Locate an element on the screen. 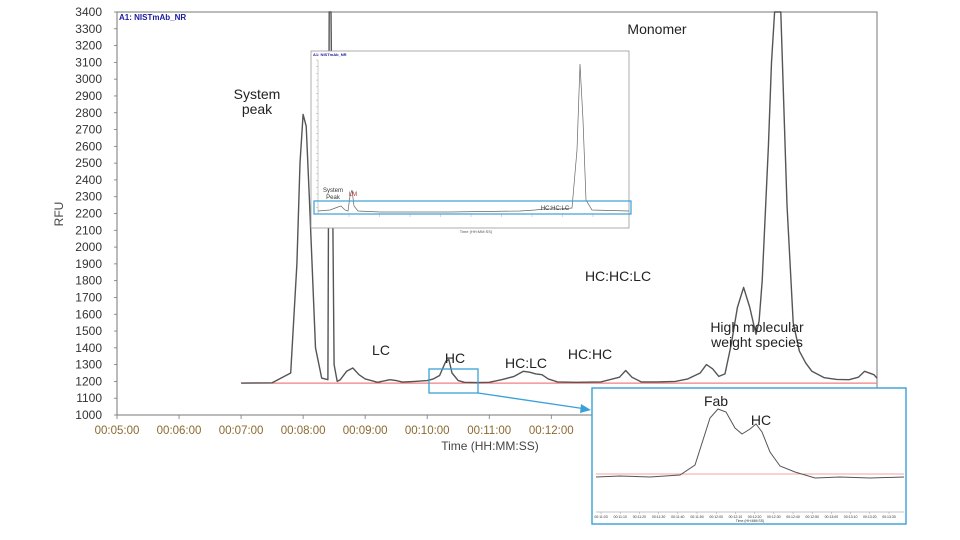 This screenshot has height=540, width=960. y-tick-label: 1200 is located at coordinates (88, 381).